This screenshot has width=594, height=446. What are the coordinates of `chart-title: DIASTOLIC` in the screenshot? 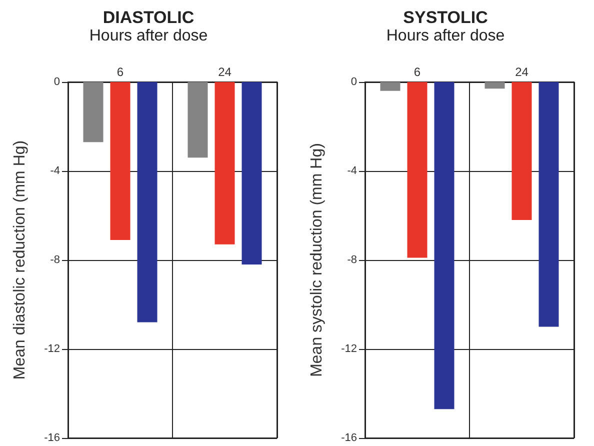 It's located at (148, 17).